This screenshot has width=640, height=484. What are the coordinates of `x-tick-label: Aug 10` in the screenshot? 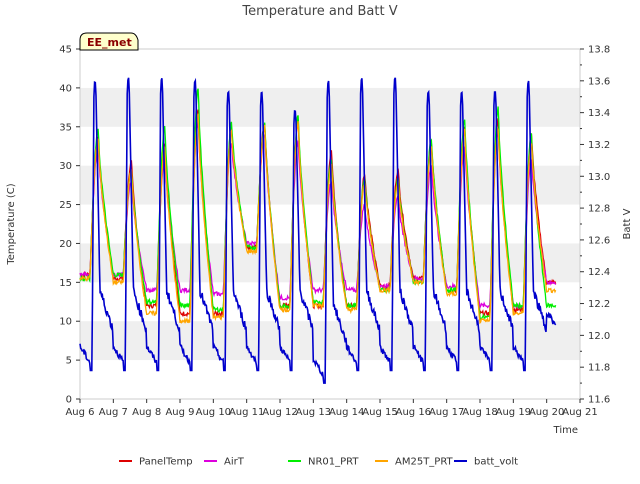 It's located at (213, 412).